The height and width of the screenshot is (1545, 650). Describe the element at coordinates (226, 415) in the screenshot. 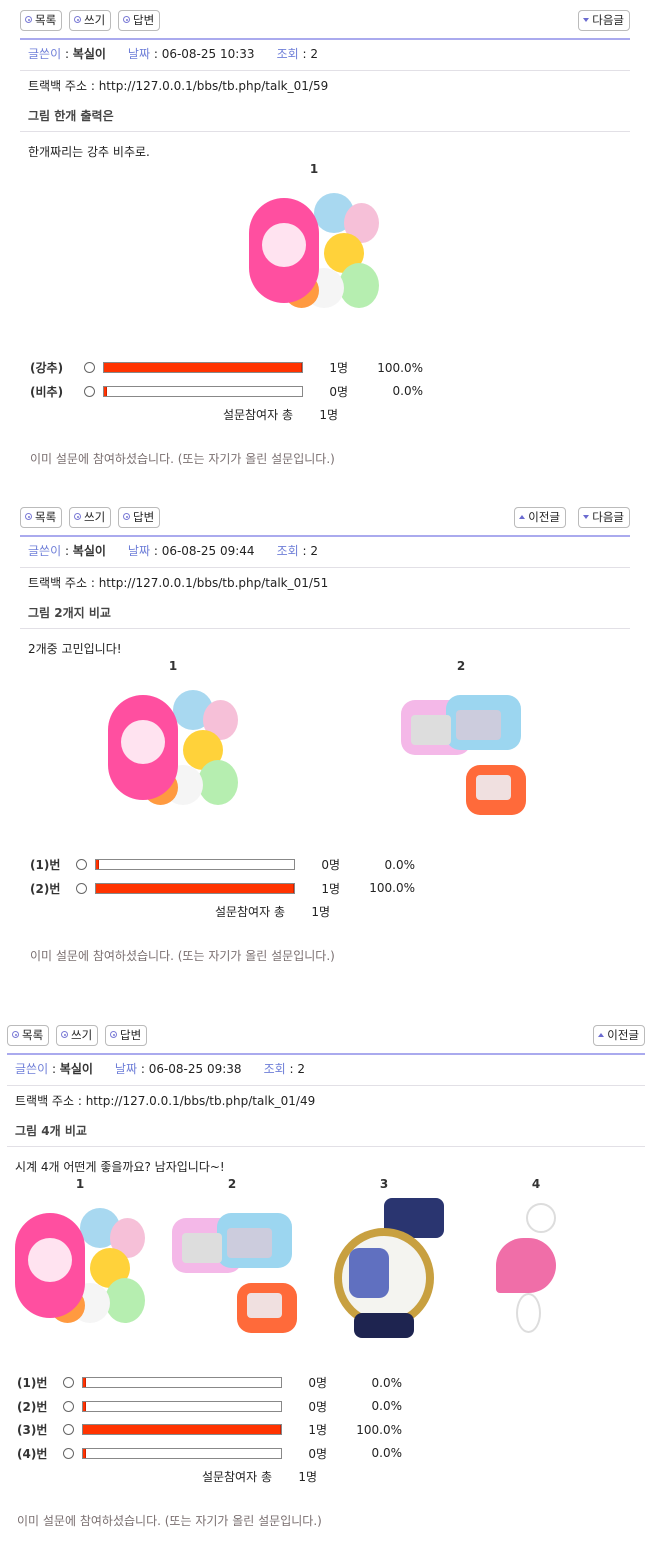

I see `poll-total: 설문참여자 총 1명` at that location.